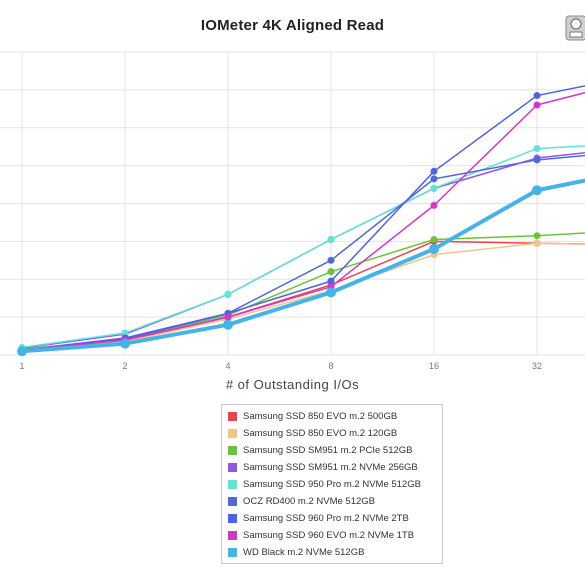 Image resolution: width=585 pixels, height=585 pixels. I want to click on legend-label: Samsung SSD 960 EVO m.2 NVMe 1TB, so click(329, 535).